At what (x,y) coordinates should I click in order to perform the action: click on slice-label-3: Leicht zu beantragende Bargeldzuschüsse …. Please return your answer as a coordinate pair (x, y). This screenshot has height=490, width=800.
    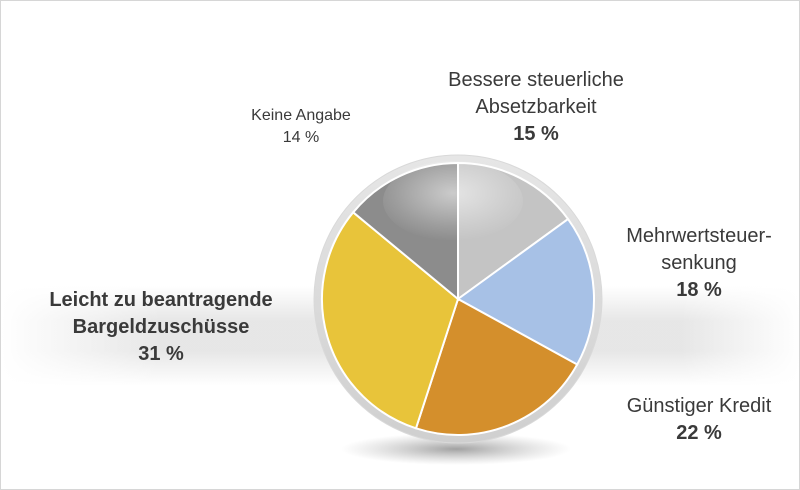
    Looking at the image, I should click on (161, 327).